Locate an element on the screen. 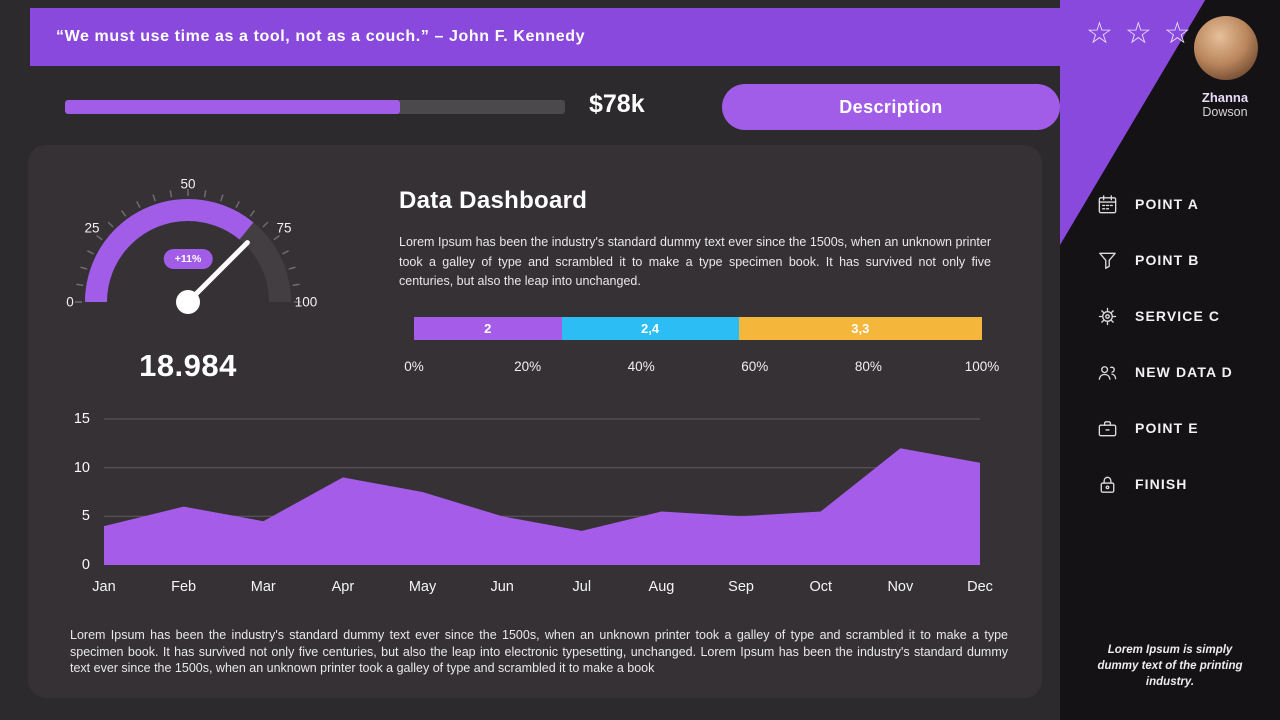 The image size is (1280, 720). avatar is located at coordinates (1226, 48).